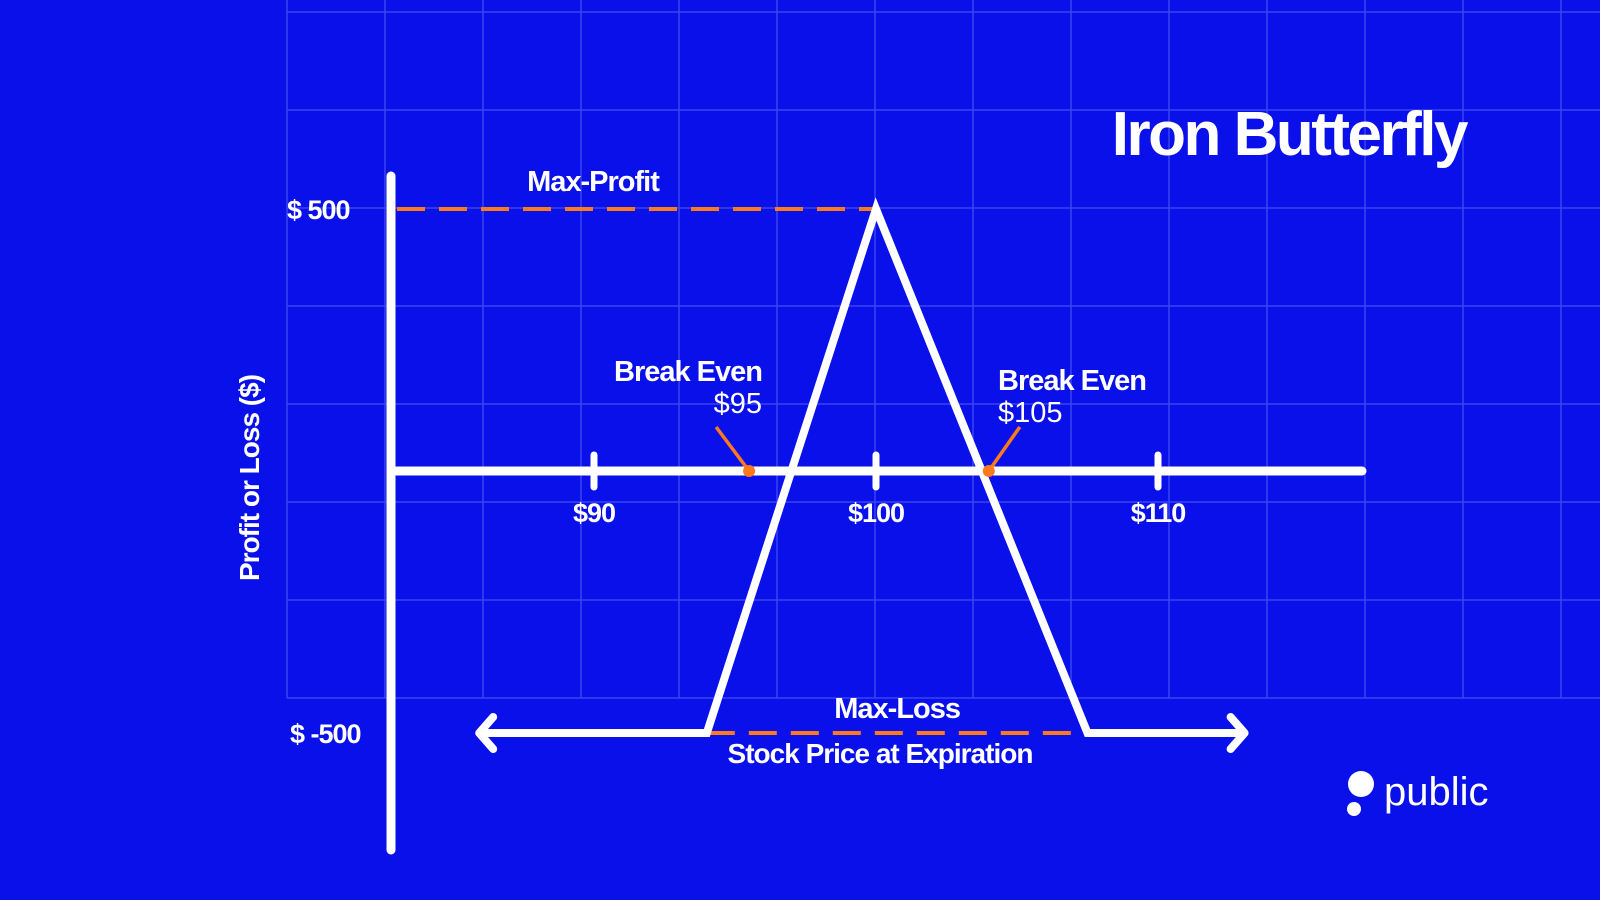 Image resolution: width=1600 pixels, height=900 pixels. I want to click on y-axis-title: Profit or Loss ($), so click(249, 478).